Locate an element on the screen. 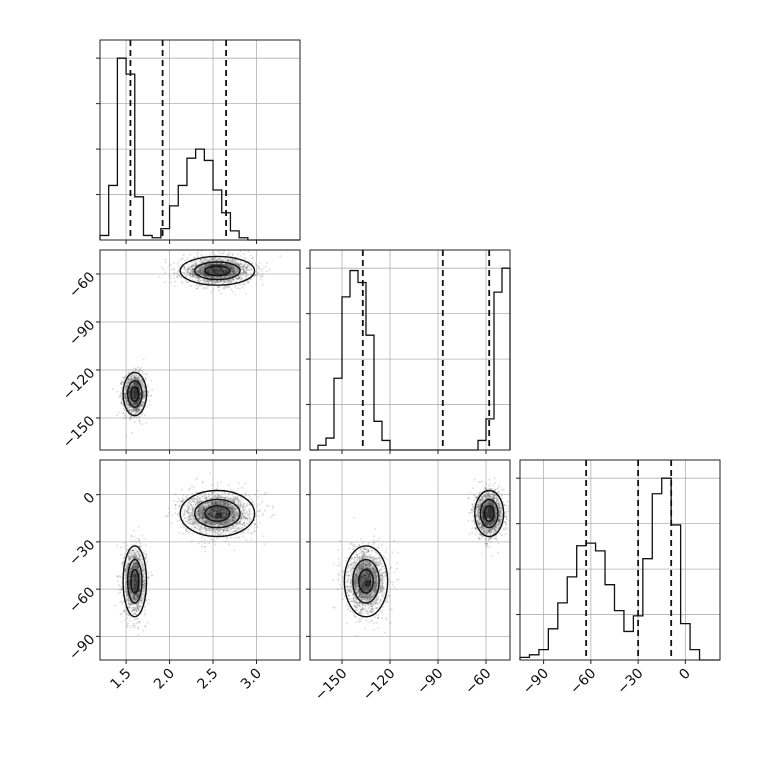  panel-grid is located at coordinates (200, 350).